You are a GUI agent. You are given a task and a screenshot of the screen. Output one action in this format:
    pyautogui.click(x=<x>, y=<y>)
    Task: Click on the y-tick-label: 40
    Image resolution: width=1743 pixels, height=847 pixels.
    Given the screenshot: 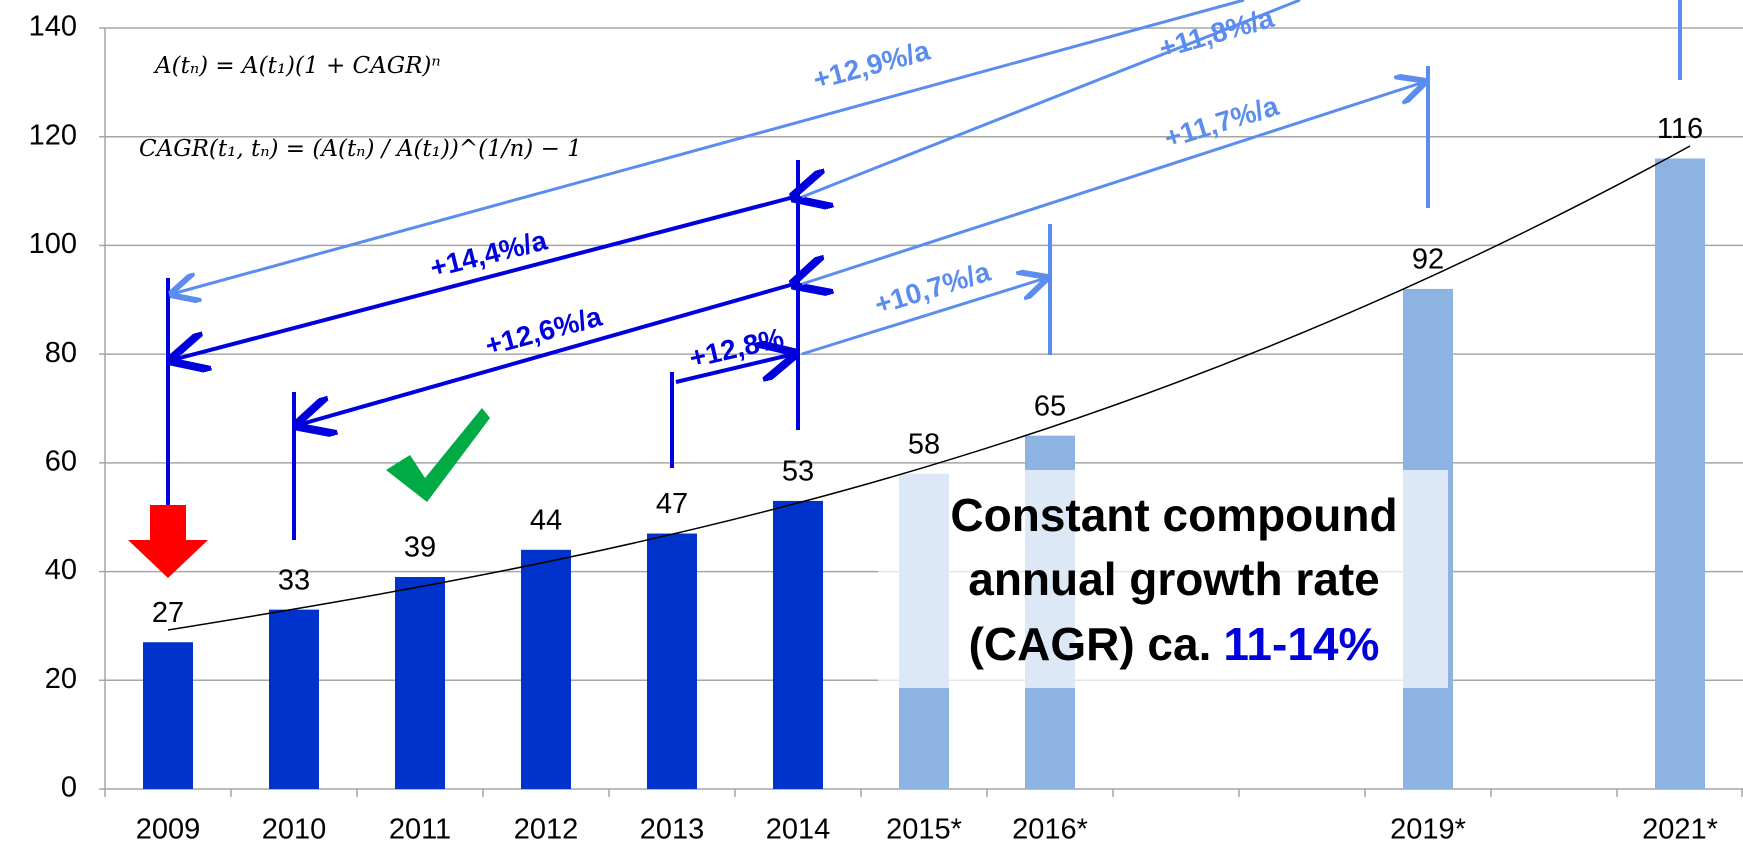 What is the action you would take?
    pyautogui.click(x=61, y=570)
    